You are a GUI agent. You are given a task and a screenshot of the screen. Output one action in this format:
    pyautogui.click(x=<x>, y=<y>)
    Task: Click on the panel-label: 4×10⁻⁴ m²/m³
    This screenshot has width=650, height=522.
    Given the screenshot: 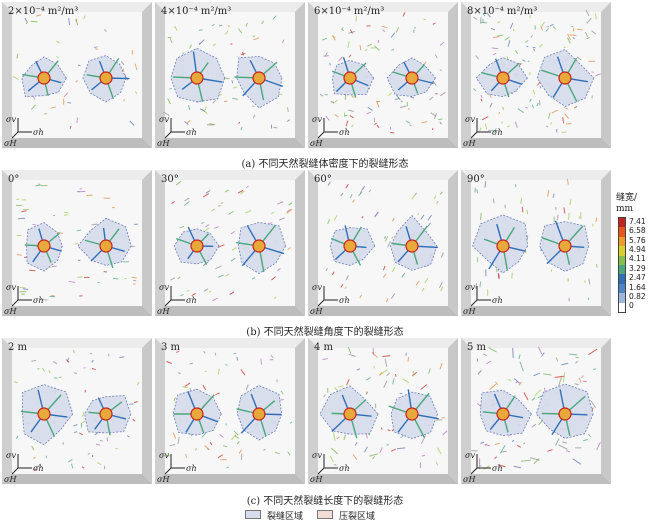 What is the action you would take?
    pyautogui.click(x=196, y=11)
    